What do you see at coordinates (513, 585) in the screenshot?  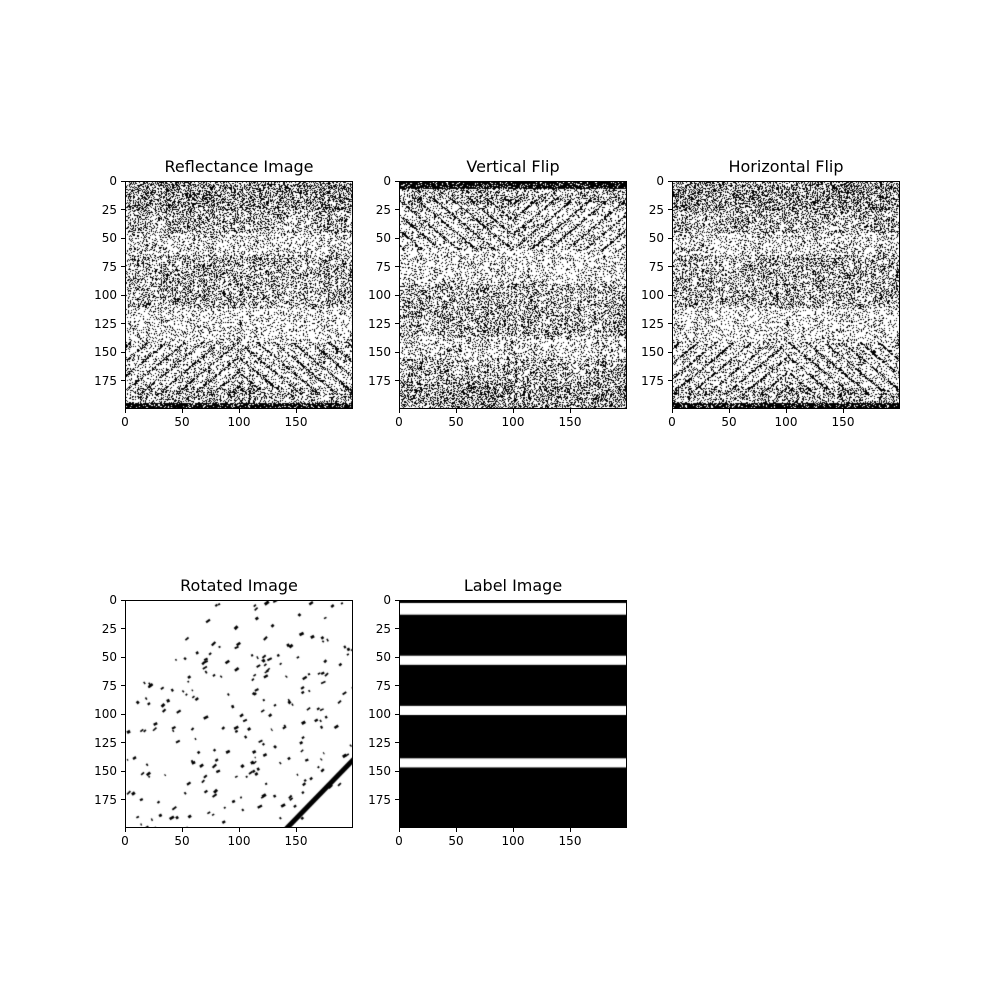 I see `subplot-title: Label Image` at bounding box center [513, 585].